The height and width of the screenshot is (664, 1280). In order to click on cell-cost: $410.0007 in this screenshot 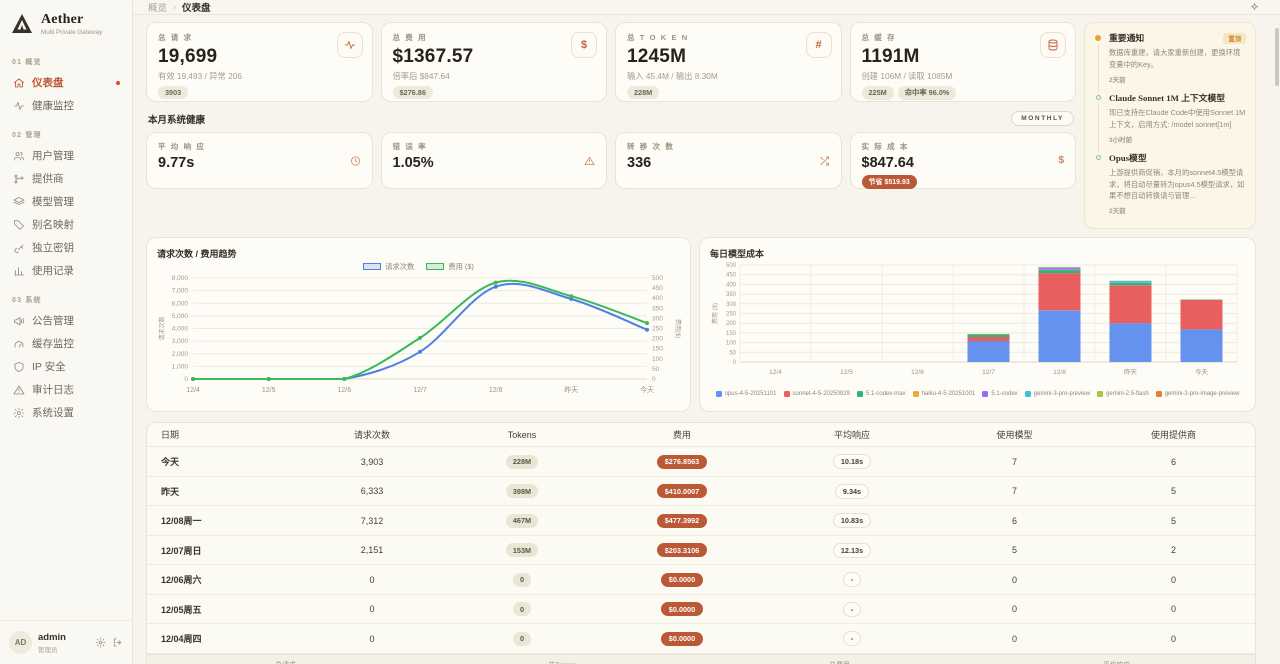, I will do `click(682, 491)`.